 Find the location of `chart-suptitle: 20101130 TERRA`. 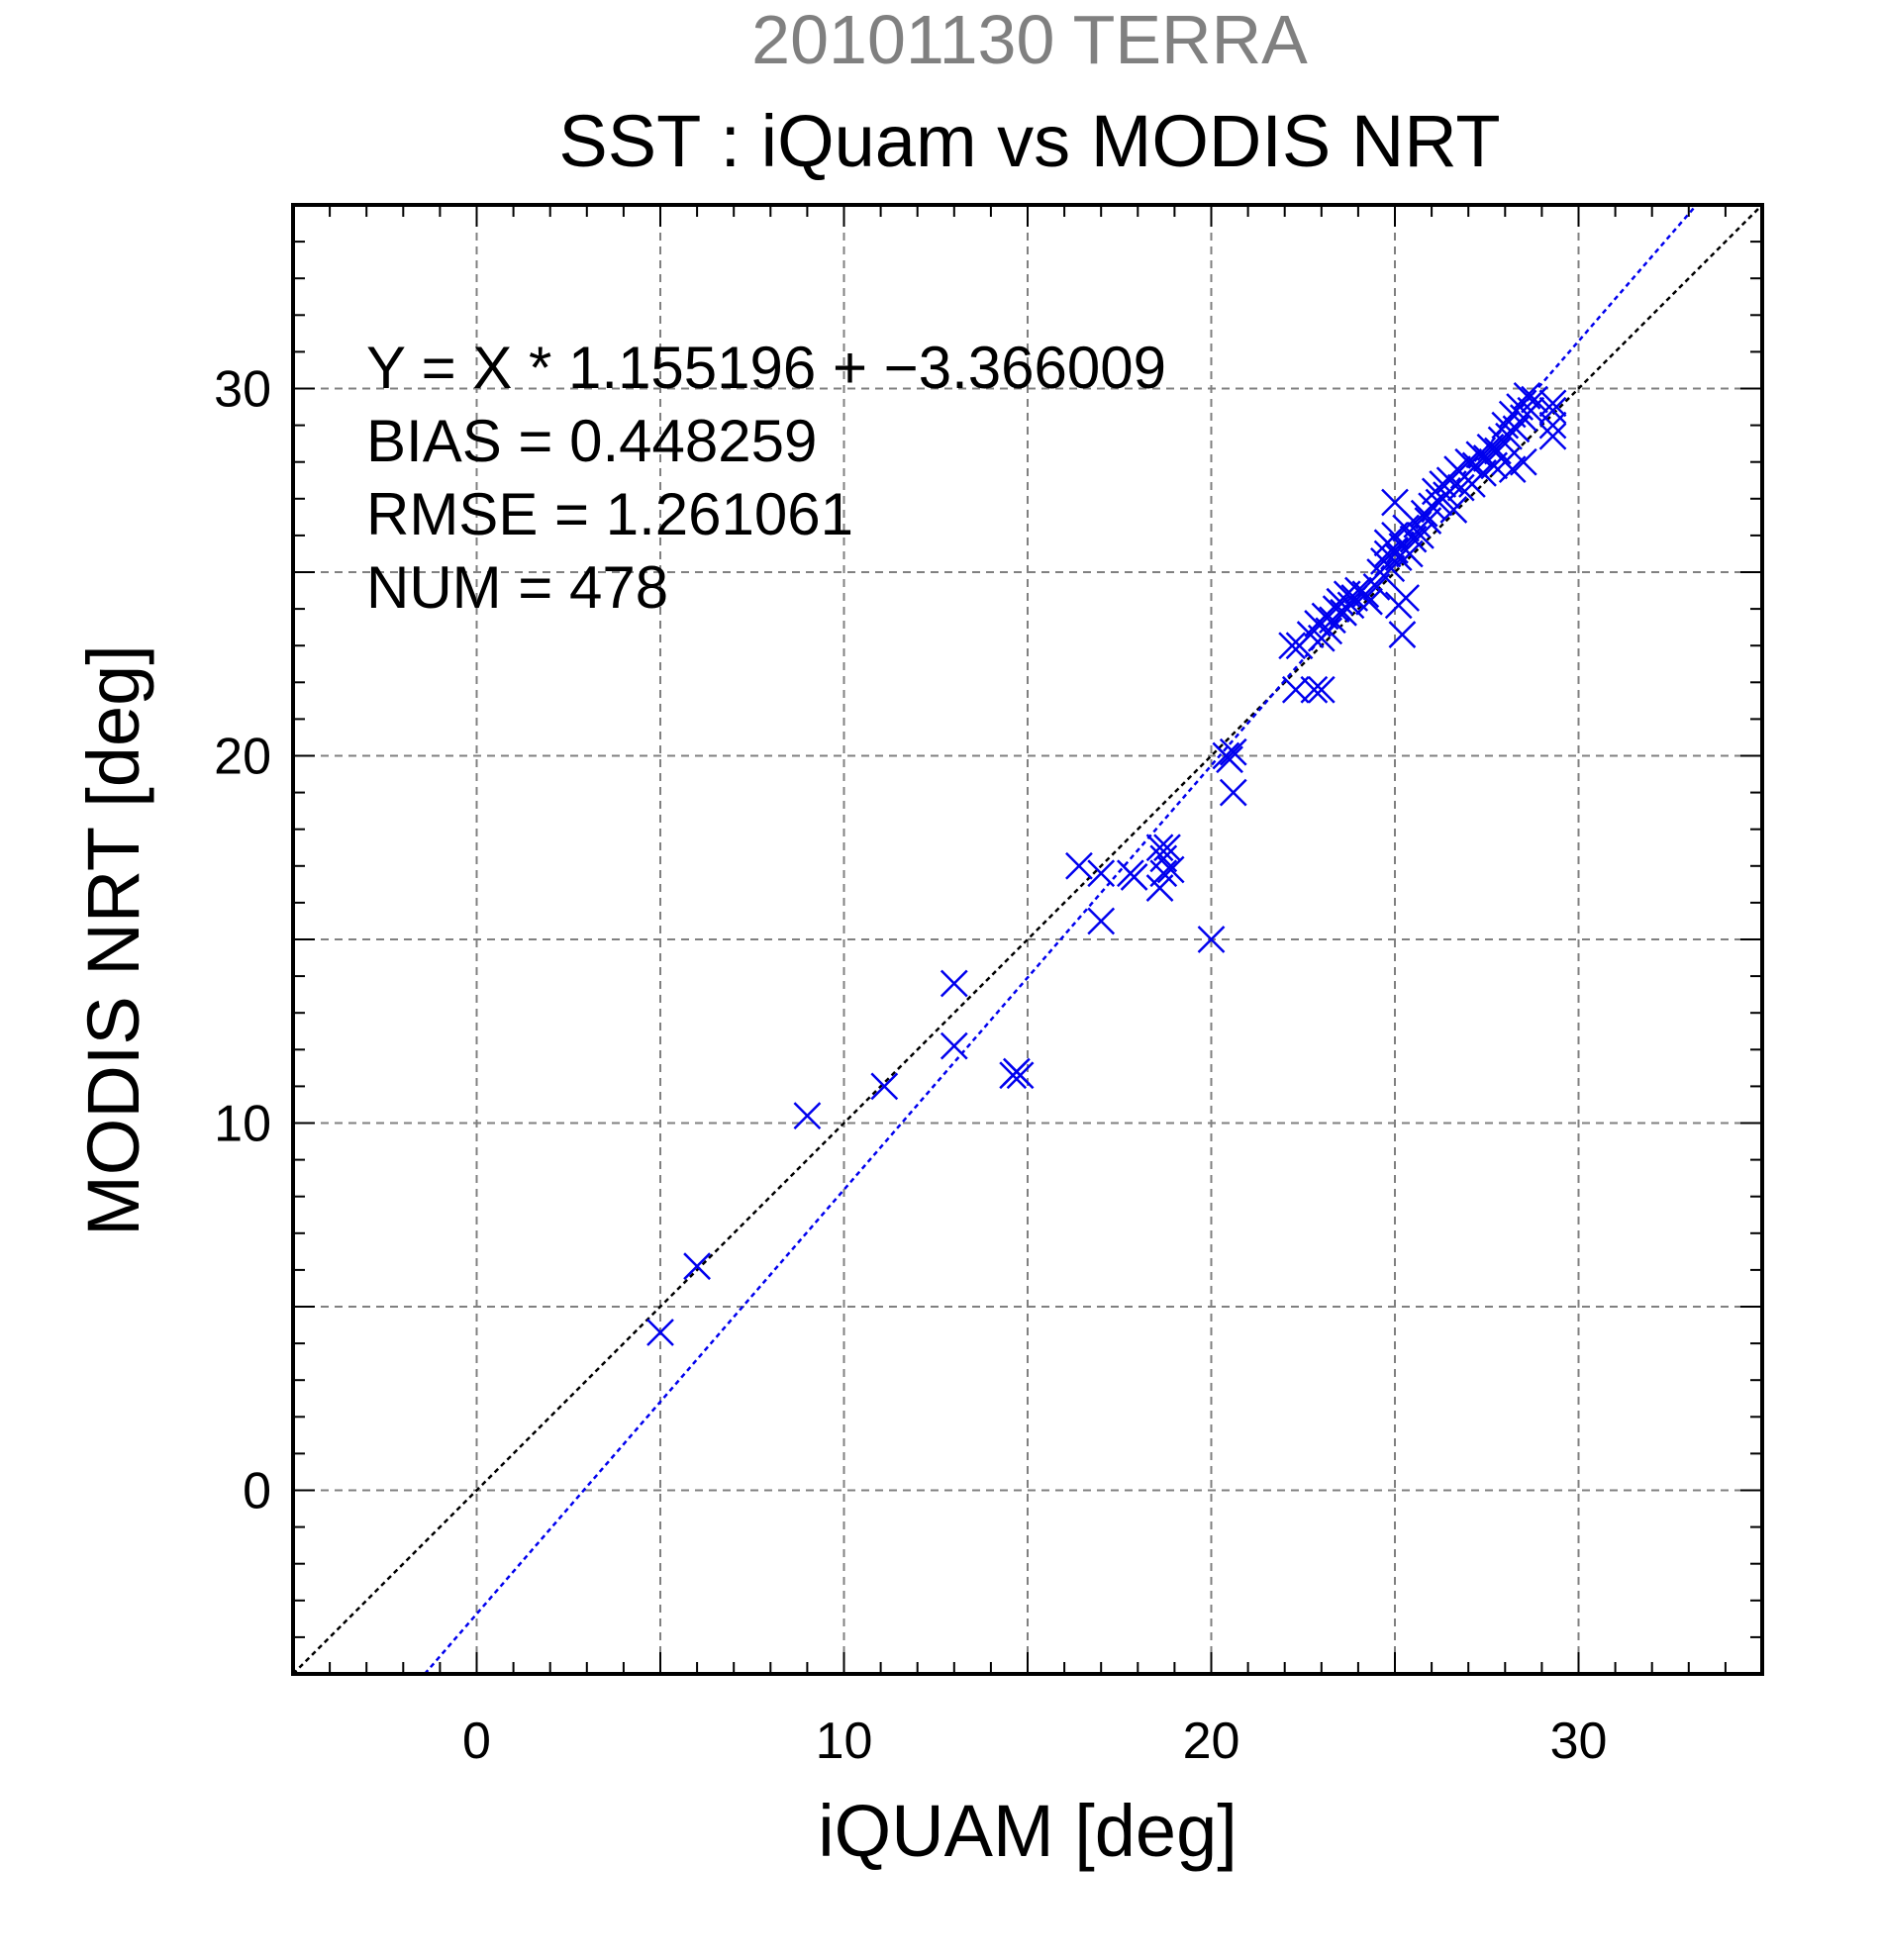

chart-suptitle: 20101130 TERRA is located at coordinates (1030, 39).